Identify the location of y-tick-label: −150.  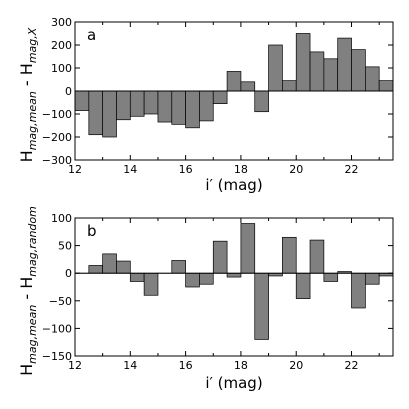
(57, 356).